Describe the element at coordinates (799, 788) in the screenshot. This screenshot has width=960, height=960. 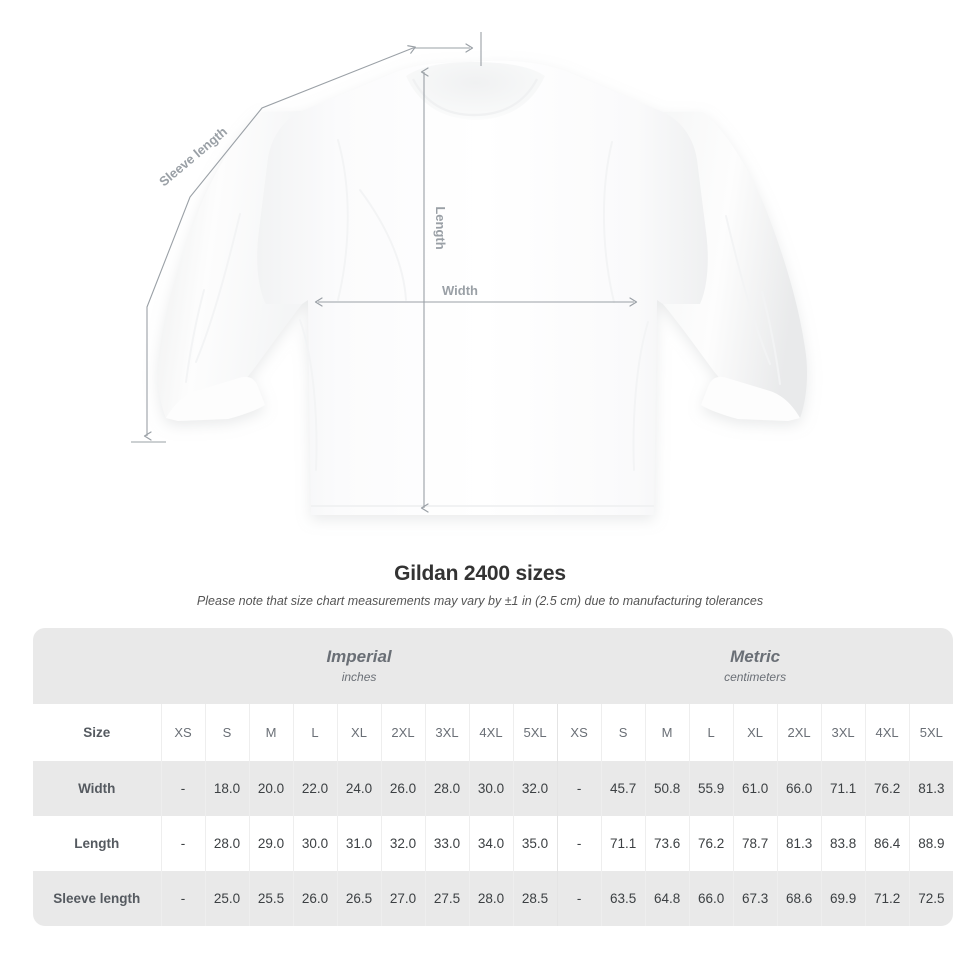
I see `cell-width-metric-2xl: 66.0` at that location.